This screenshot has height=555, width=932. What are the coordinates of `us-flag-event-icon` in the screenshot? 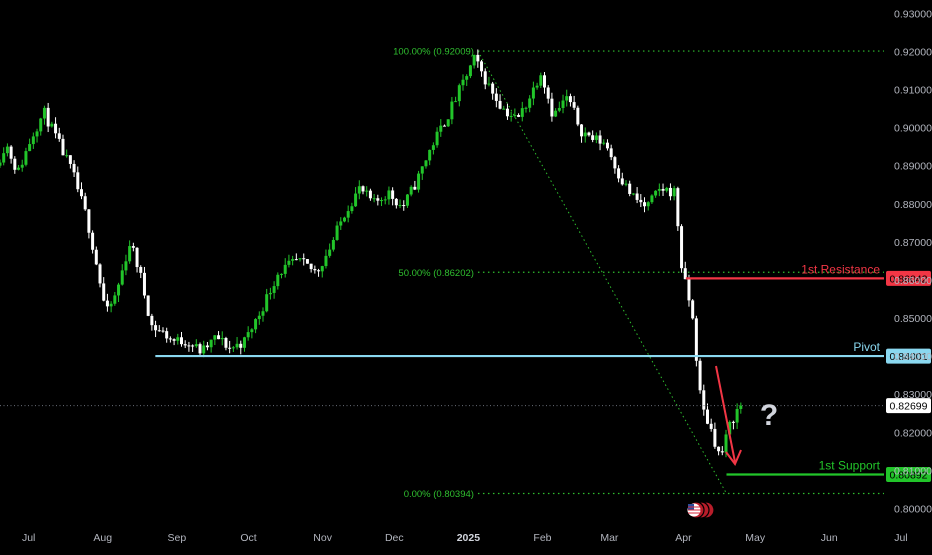 It's located at (701, 510).